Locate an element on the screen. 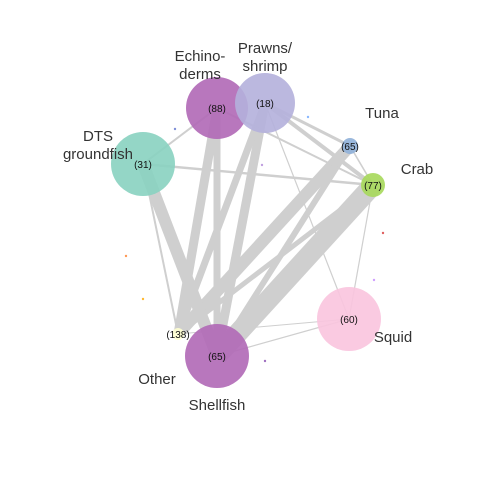 The height and width of the screenshot is (480, 480). node-label-squid: Squid is located at coordinates (393, 337).